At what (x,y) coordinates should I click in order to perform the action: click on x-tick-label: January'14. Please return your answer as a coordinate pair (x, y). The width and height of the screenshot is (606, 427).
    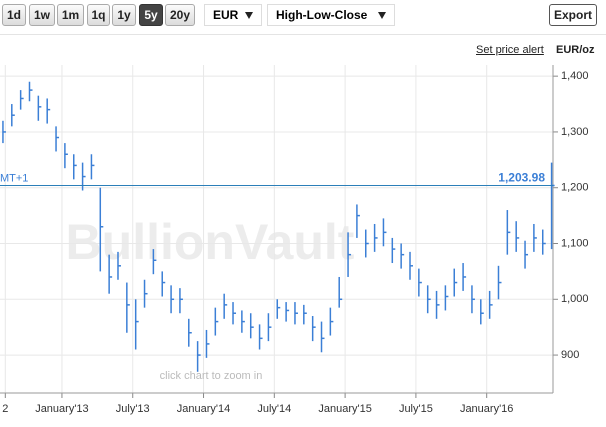
    Looking at the image, I should click on (203, 409).